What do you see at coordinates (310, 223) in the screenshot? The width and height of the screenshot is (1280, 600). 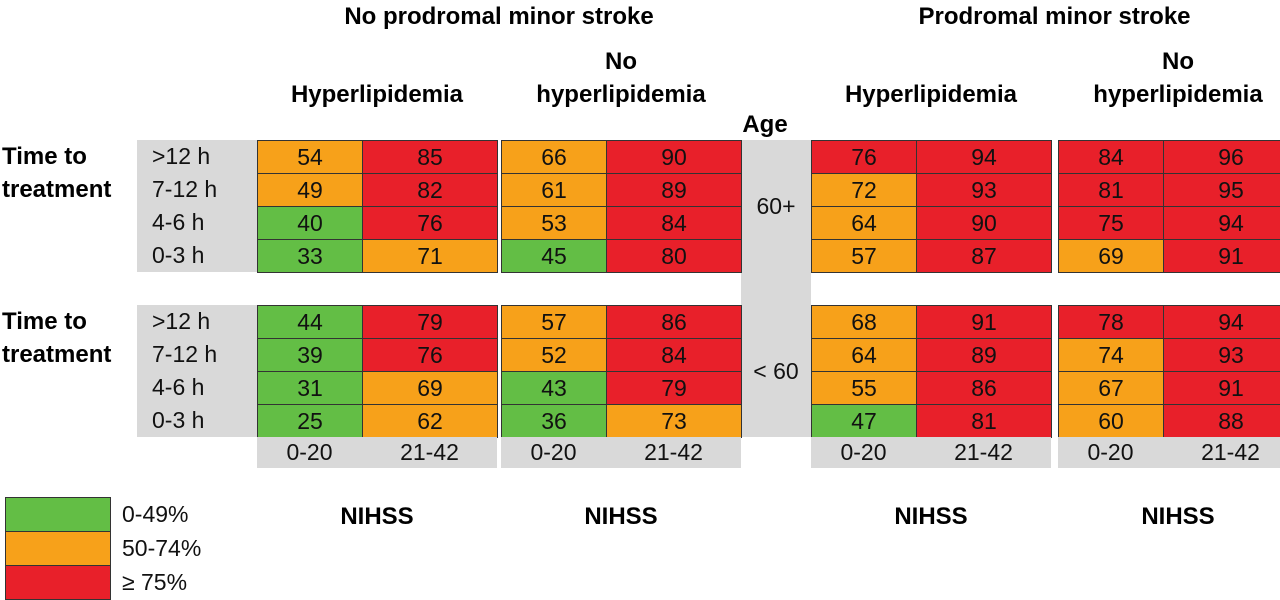 I see `heat-cell: 40` at bounding box center [310, 223].